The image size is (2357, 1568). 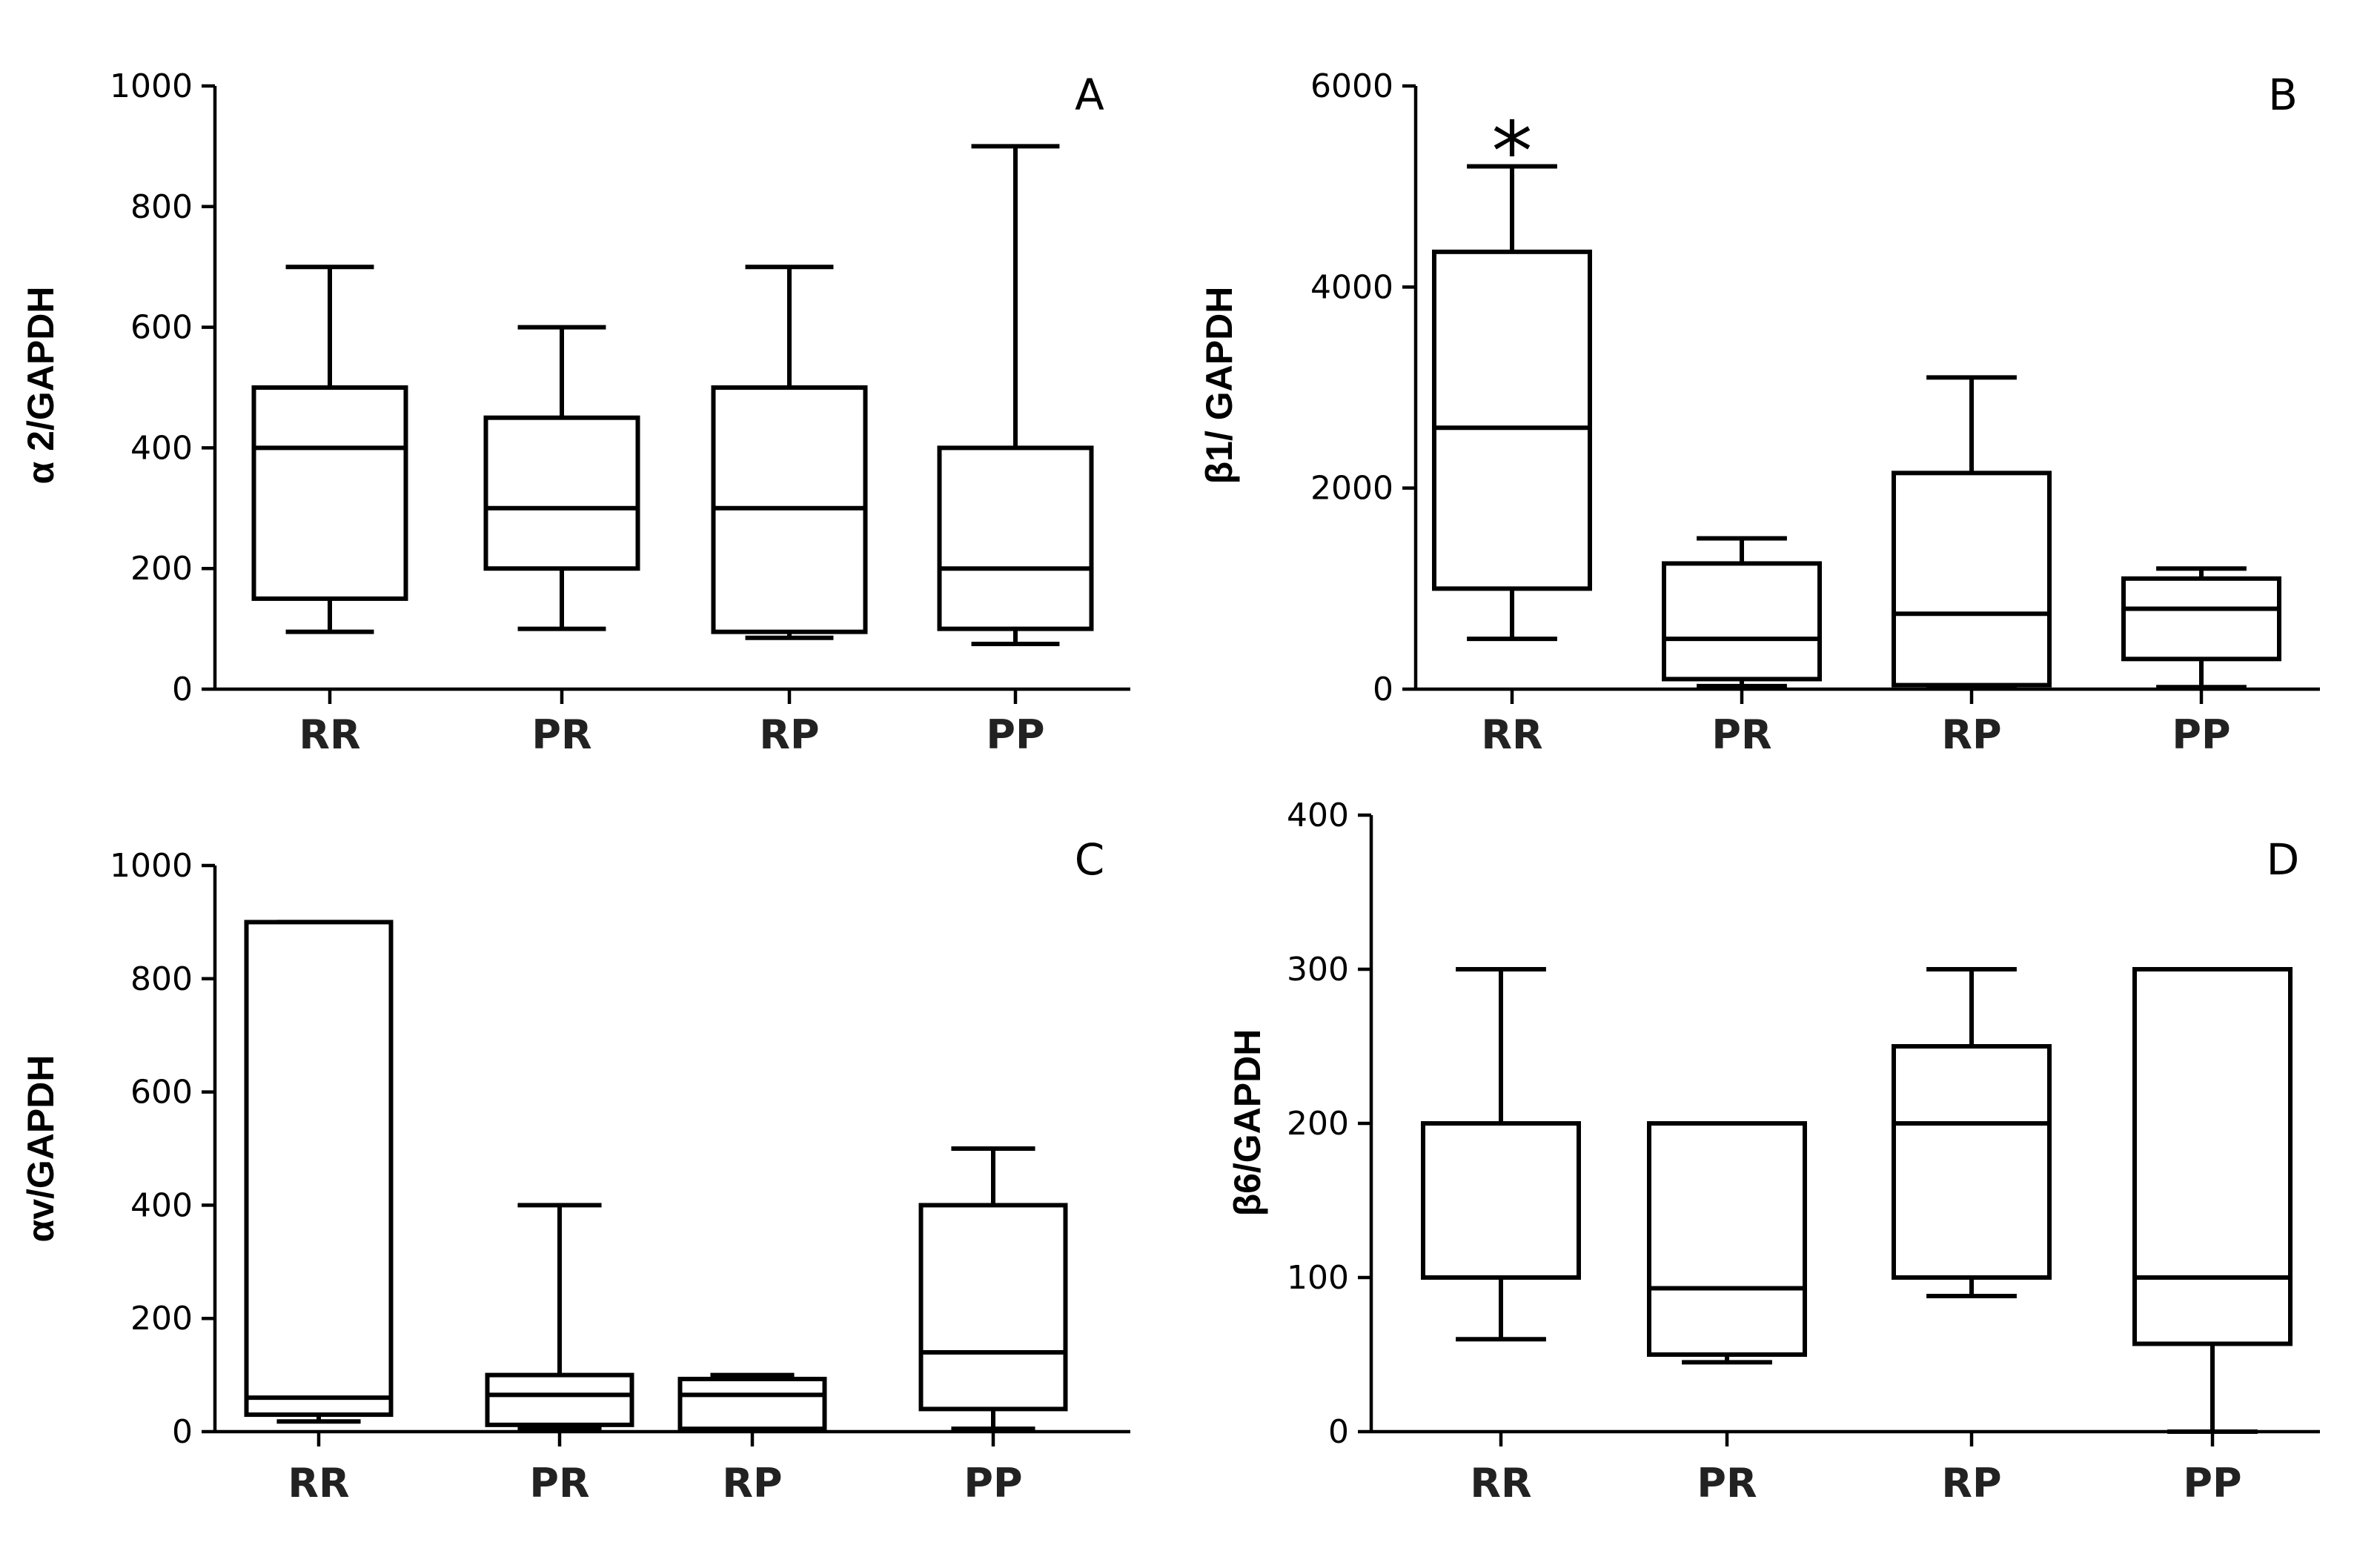 What do you see at coordinates (1318, 1278) in the screenshot?
I see `y-tick-label: 100` at bounding box center [1318, 1278].